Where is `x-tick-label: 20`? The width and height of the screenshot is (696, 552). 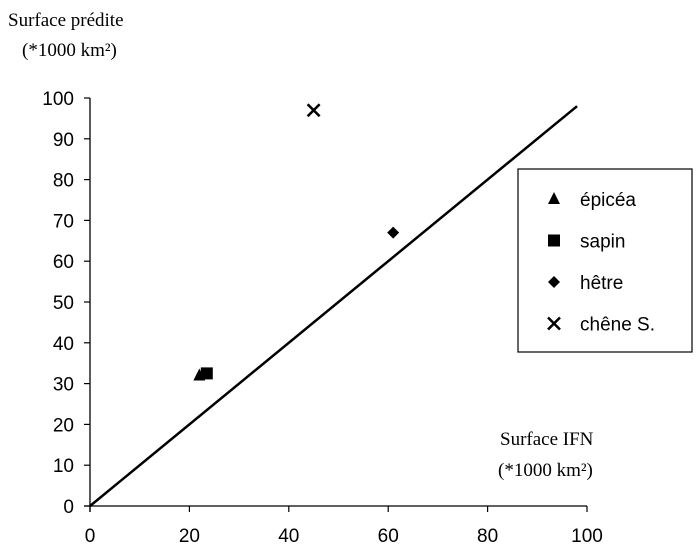
x-tick-label: 20 is located at coordinates (189, 536).